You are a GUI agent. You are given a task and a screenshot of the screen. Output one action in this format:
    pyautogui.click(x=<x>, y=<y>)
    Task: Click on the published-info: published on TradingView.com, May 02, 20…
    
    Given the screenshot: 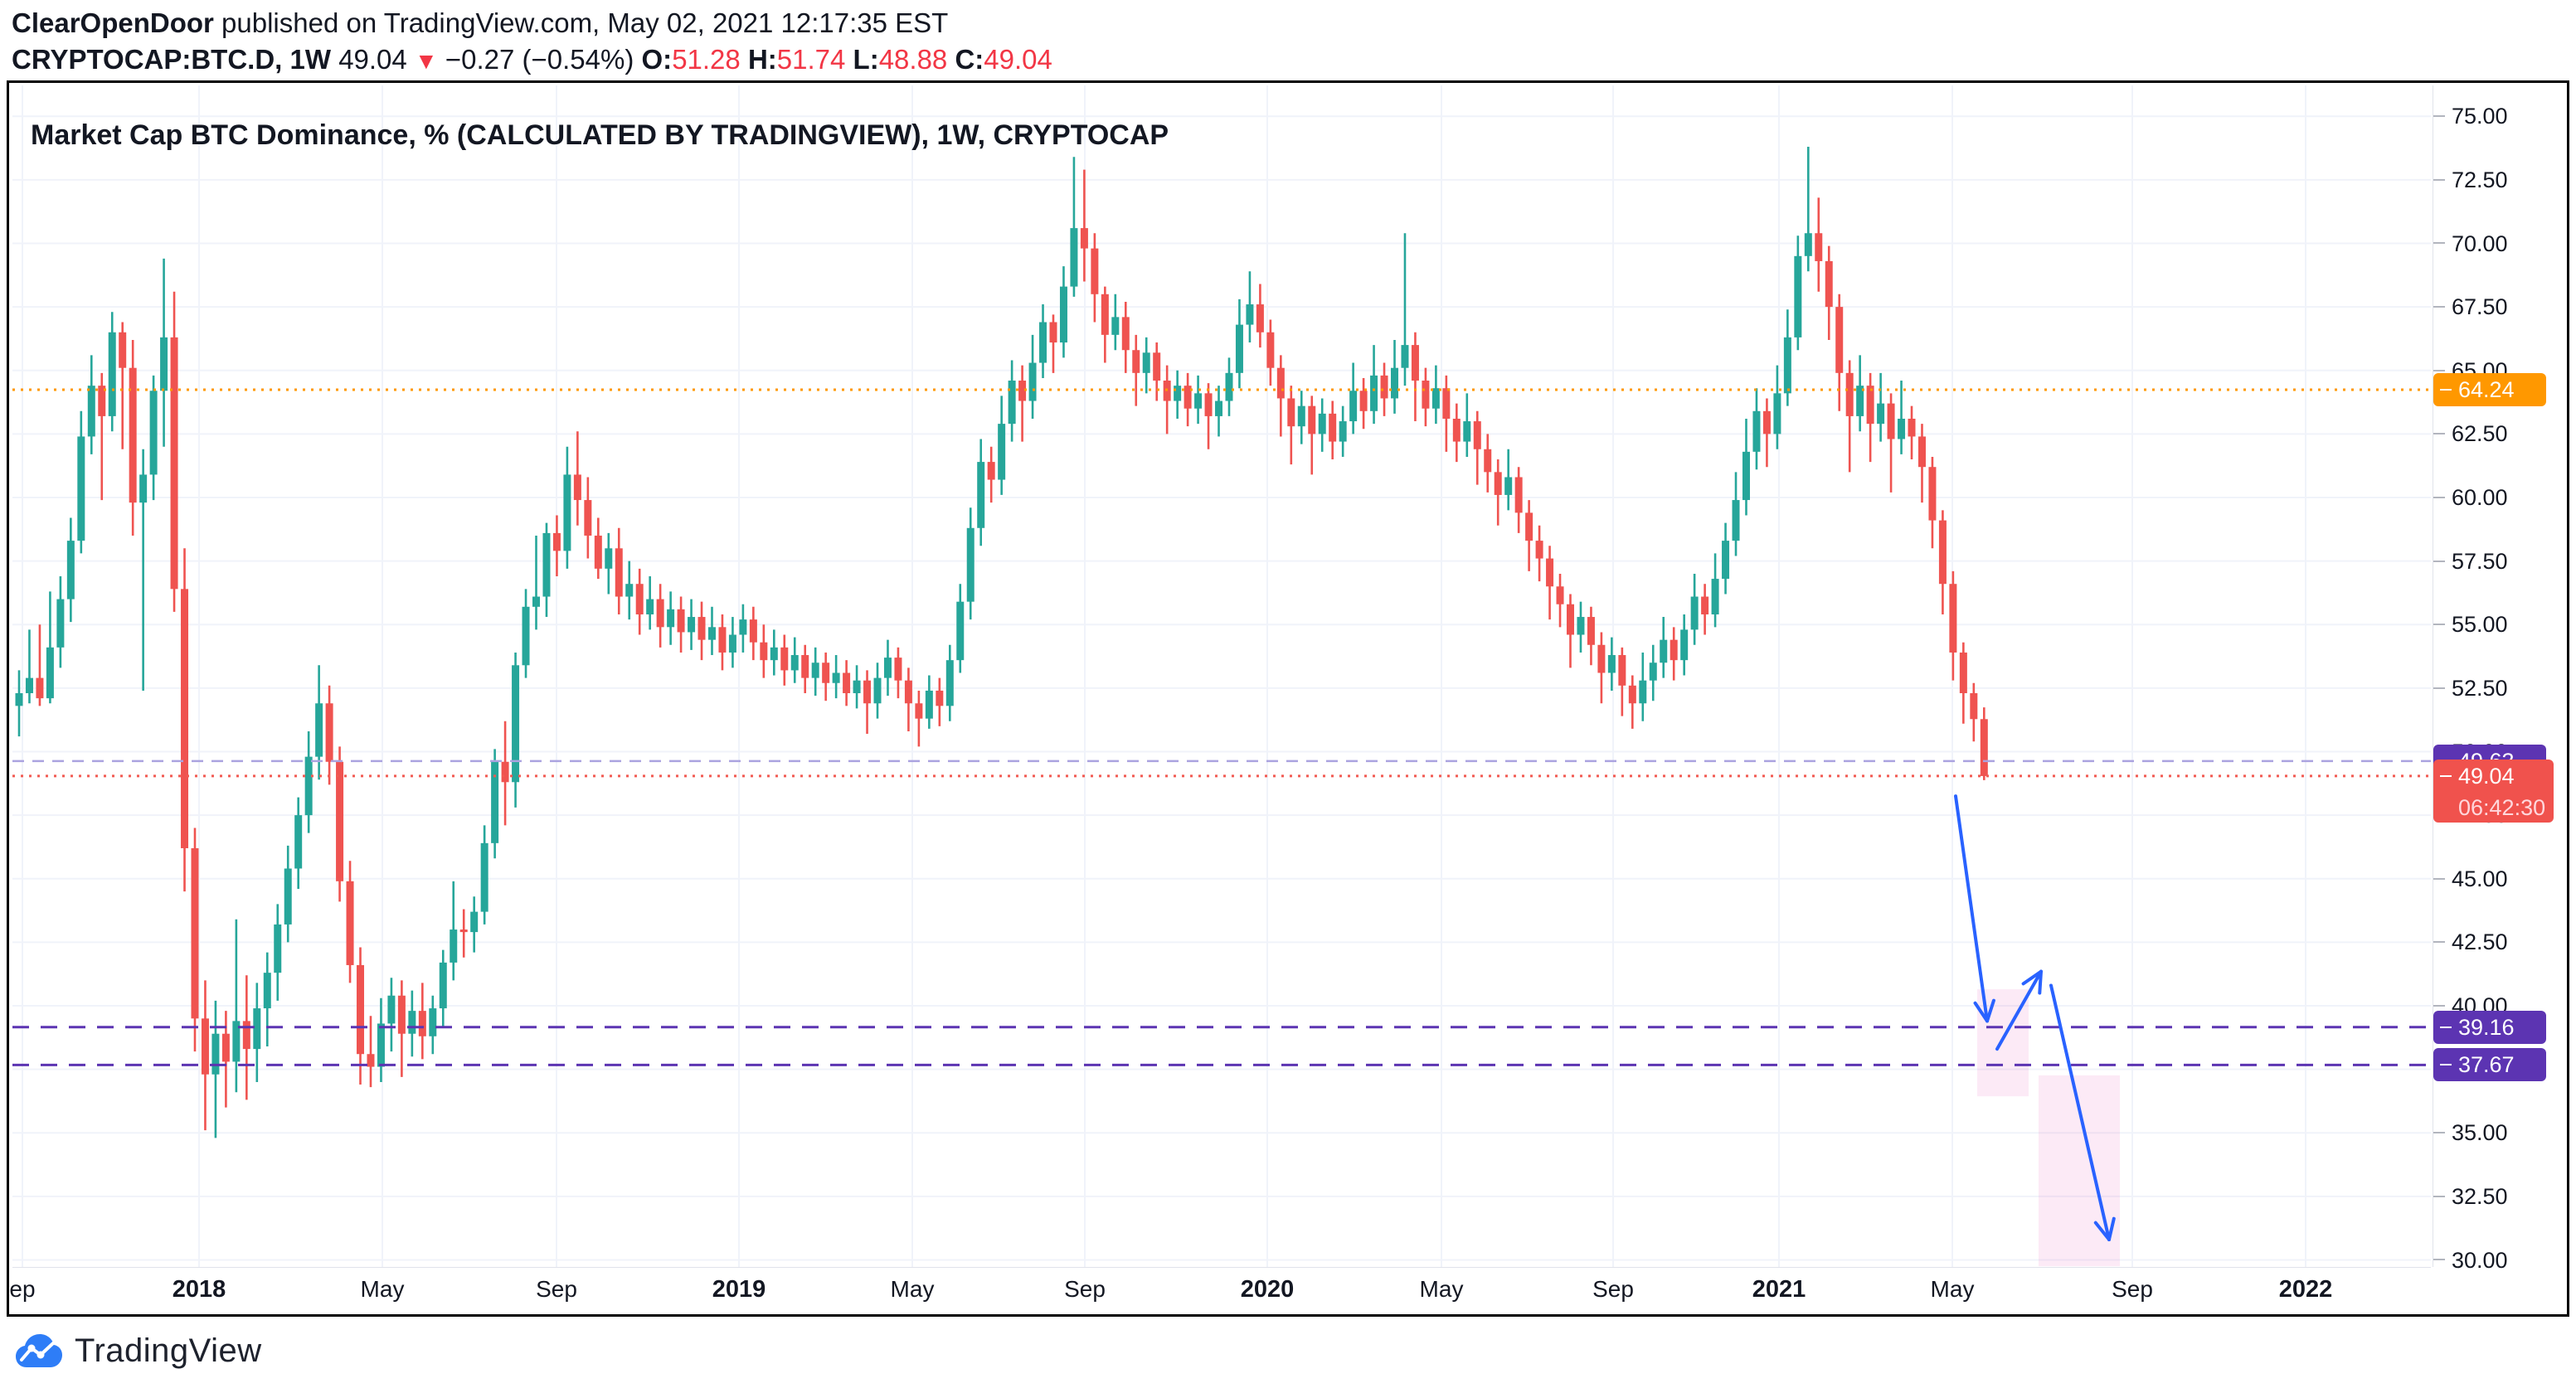 What is the action you would take?
    pyautogui.click(x=581, y=22)
    